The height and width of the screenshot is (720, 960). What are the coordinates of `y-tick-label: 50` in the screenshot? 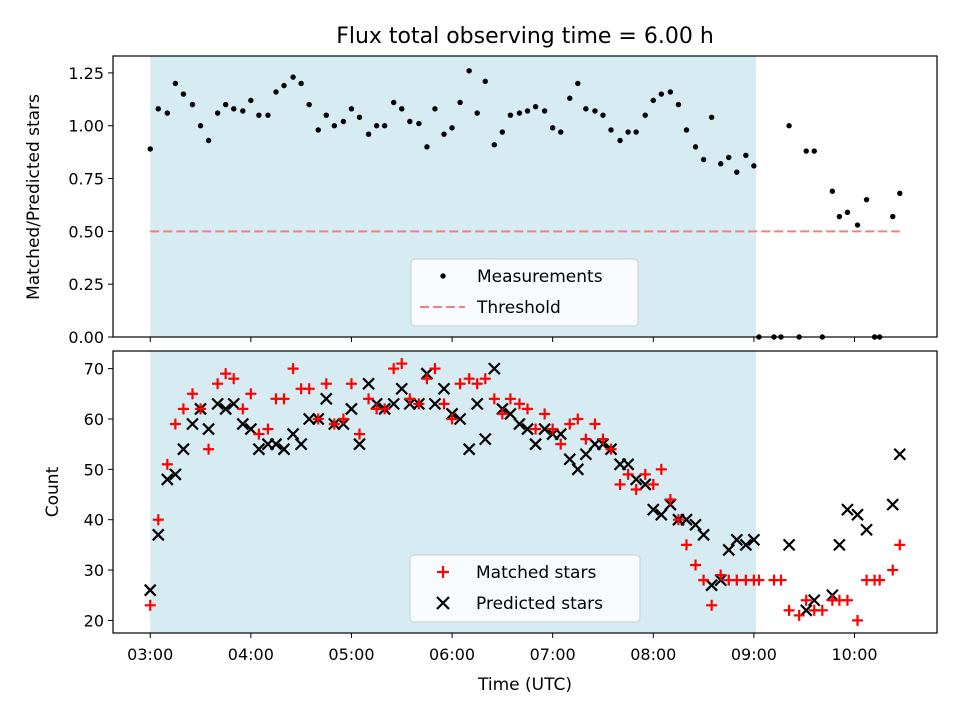 It's located at (94, 469).